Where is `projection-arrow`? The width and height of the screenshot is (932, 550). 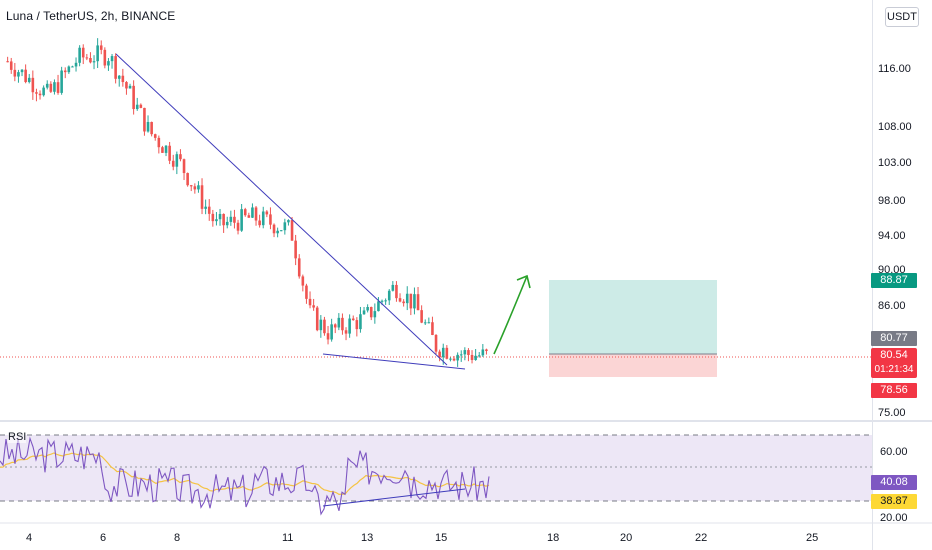
projection-arrow is located at coordinates (510, 315).